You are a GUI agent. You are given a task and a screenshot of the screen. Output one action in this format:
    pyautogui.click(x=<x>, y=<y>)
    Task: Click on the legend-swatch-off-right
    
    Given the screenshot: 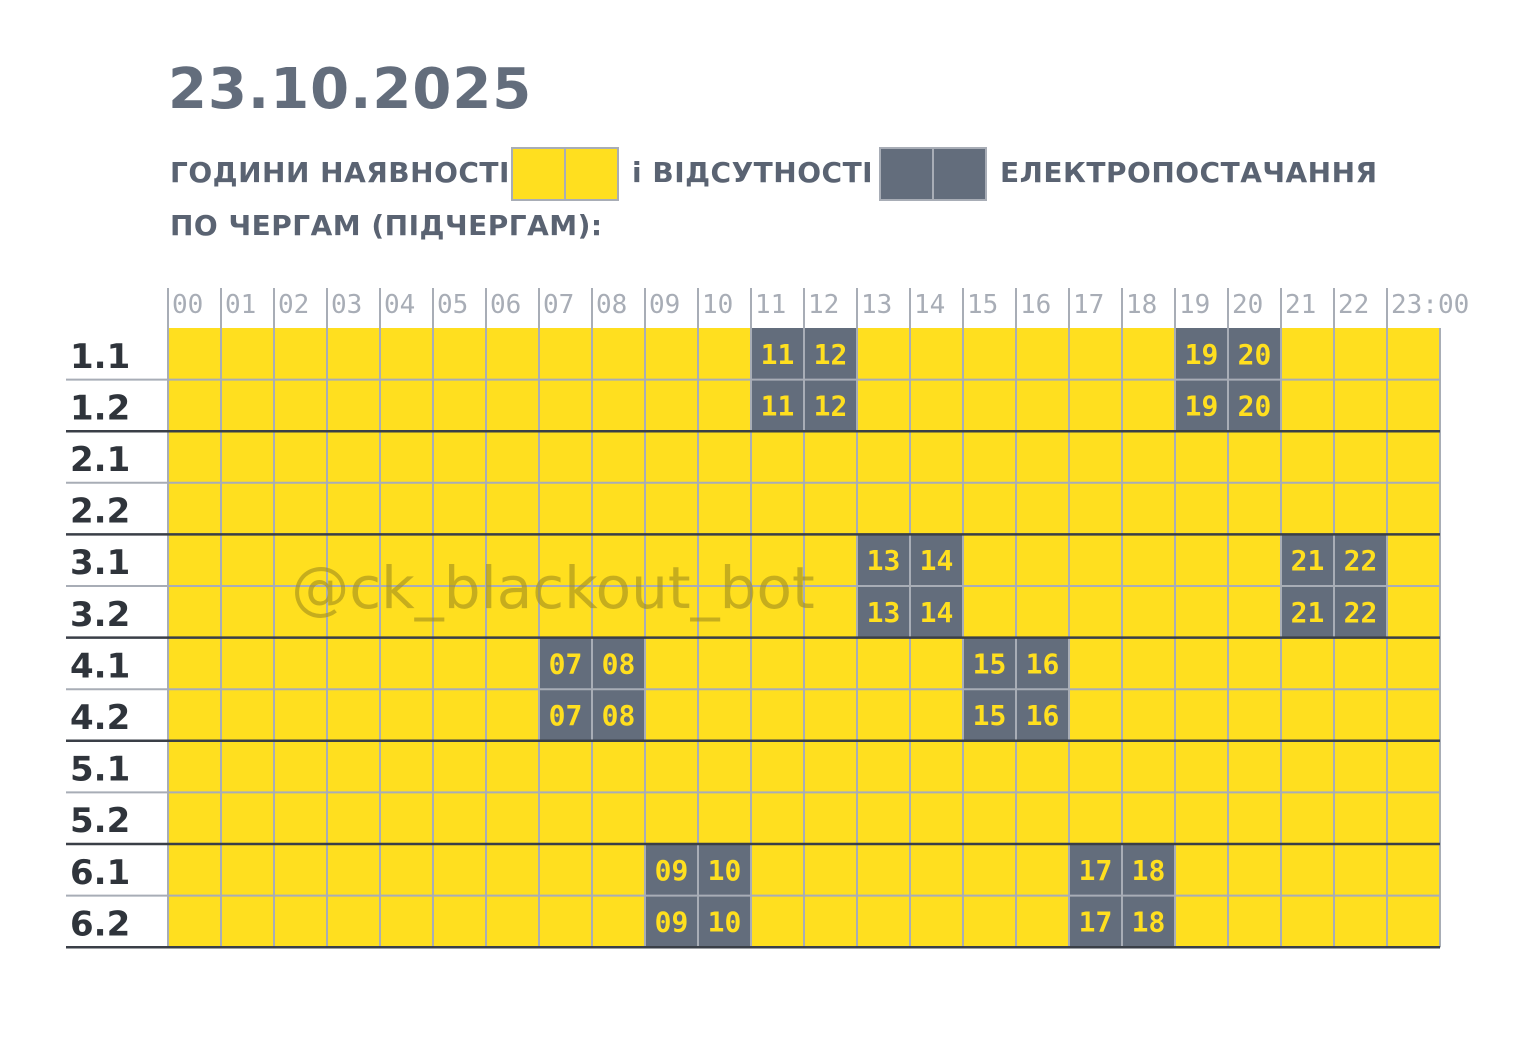 What is the action you would take?
    pyautogui.click(x=959, y=174)
    